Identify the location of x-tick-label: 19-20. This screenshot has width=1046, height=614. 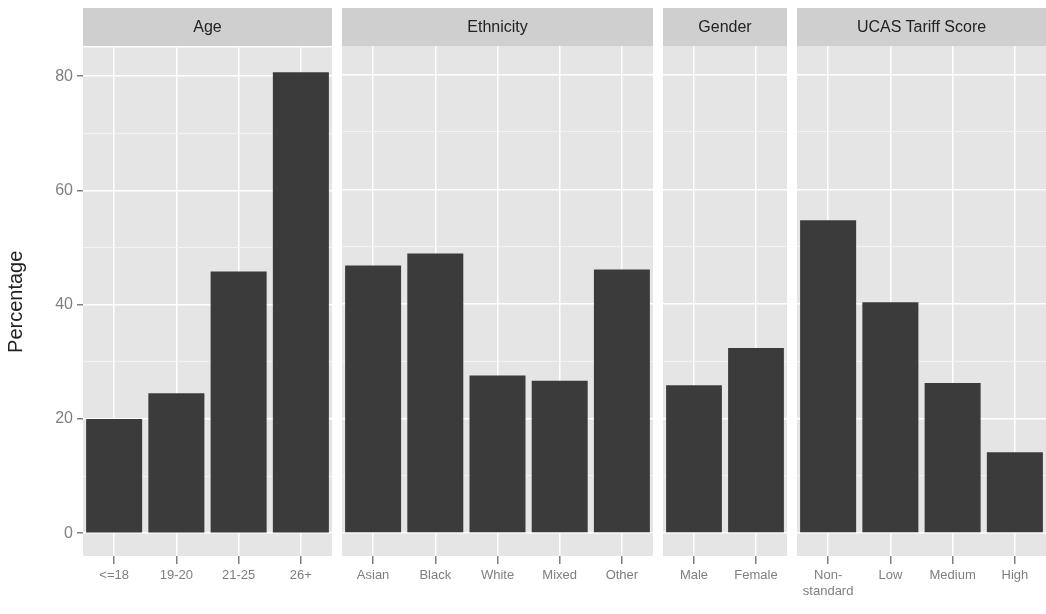
(176, 575).